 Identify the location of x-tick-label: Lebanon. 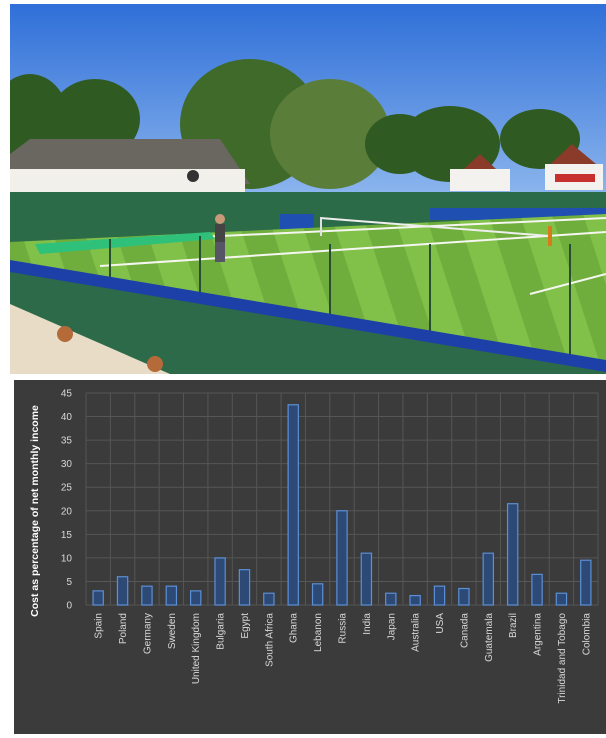
(318, 632).